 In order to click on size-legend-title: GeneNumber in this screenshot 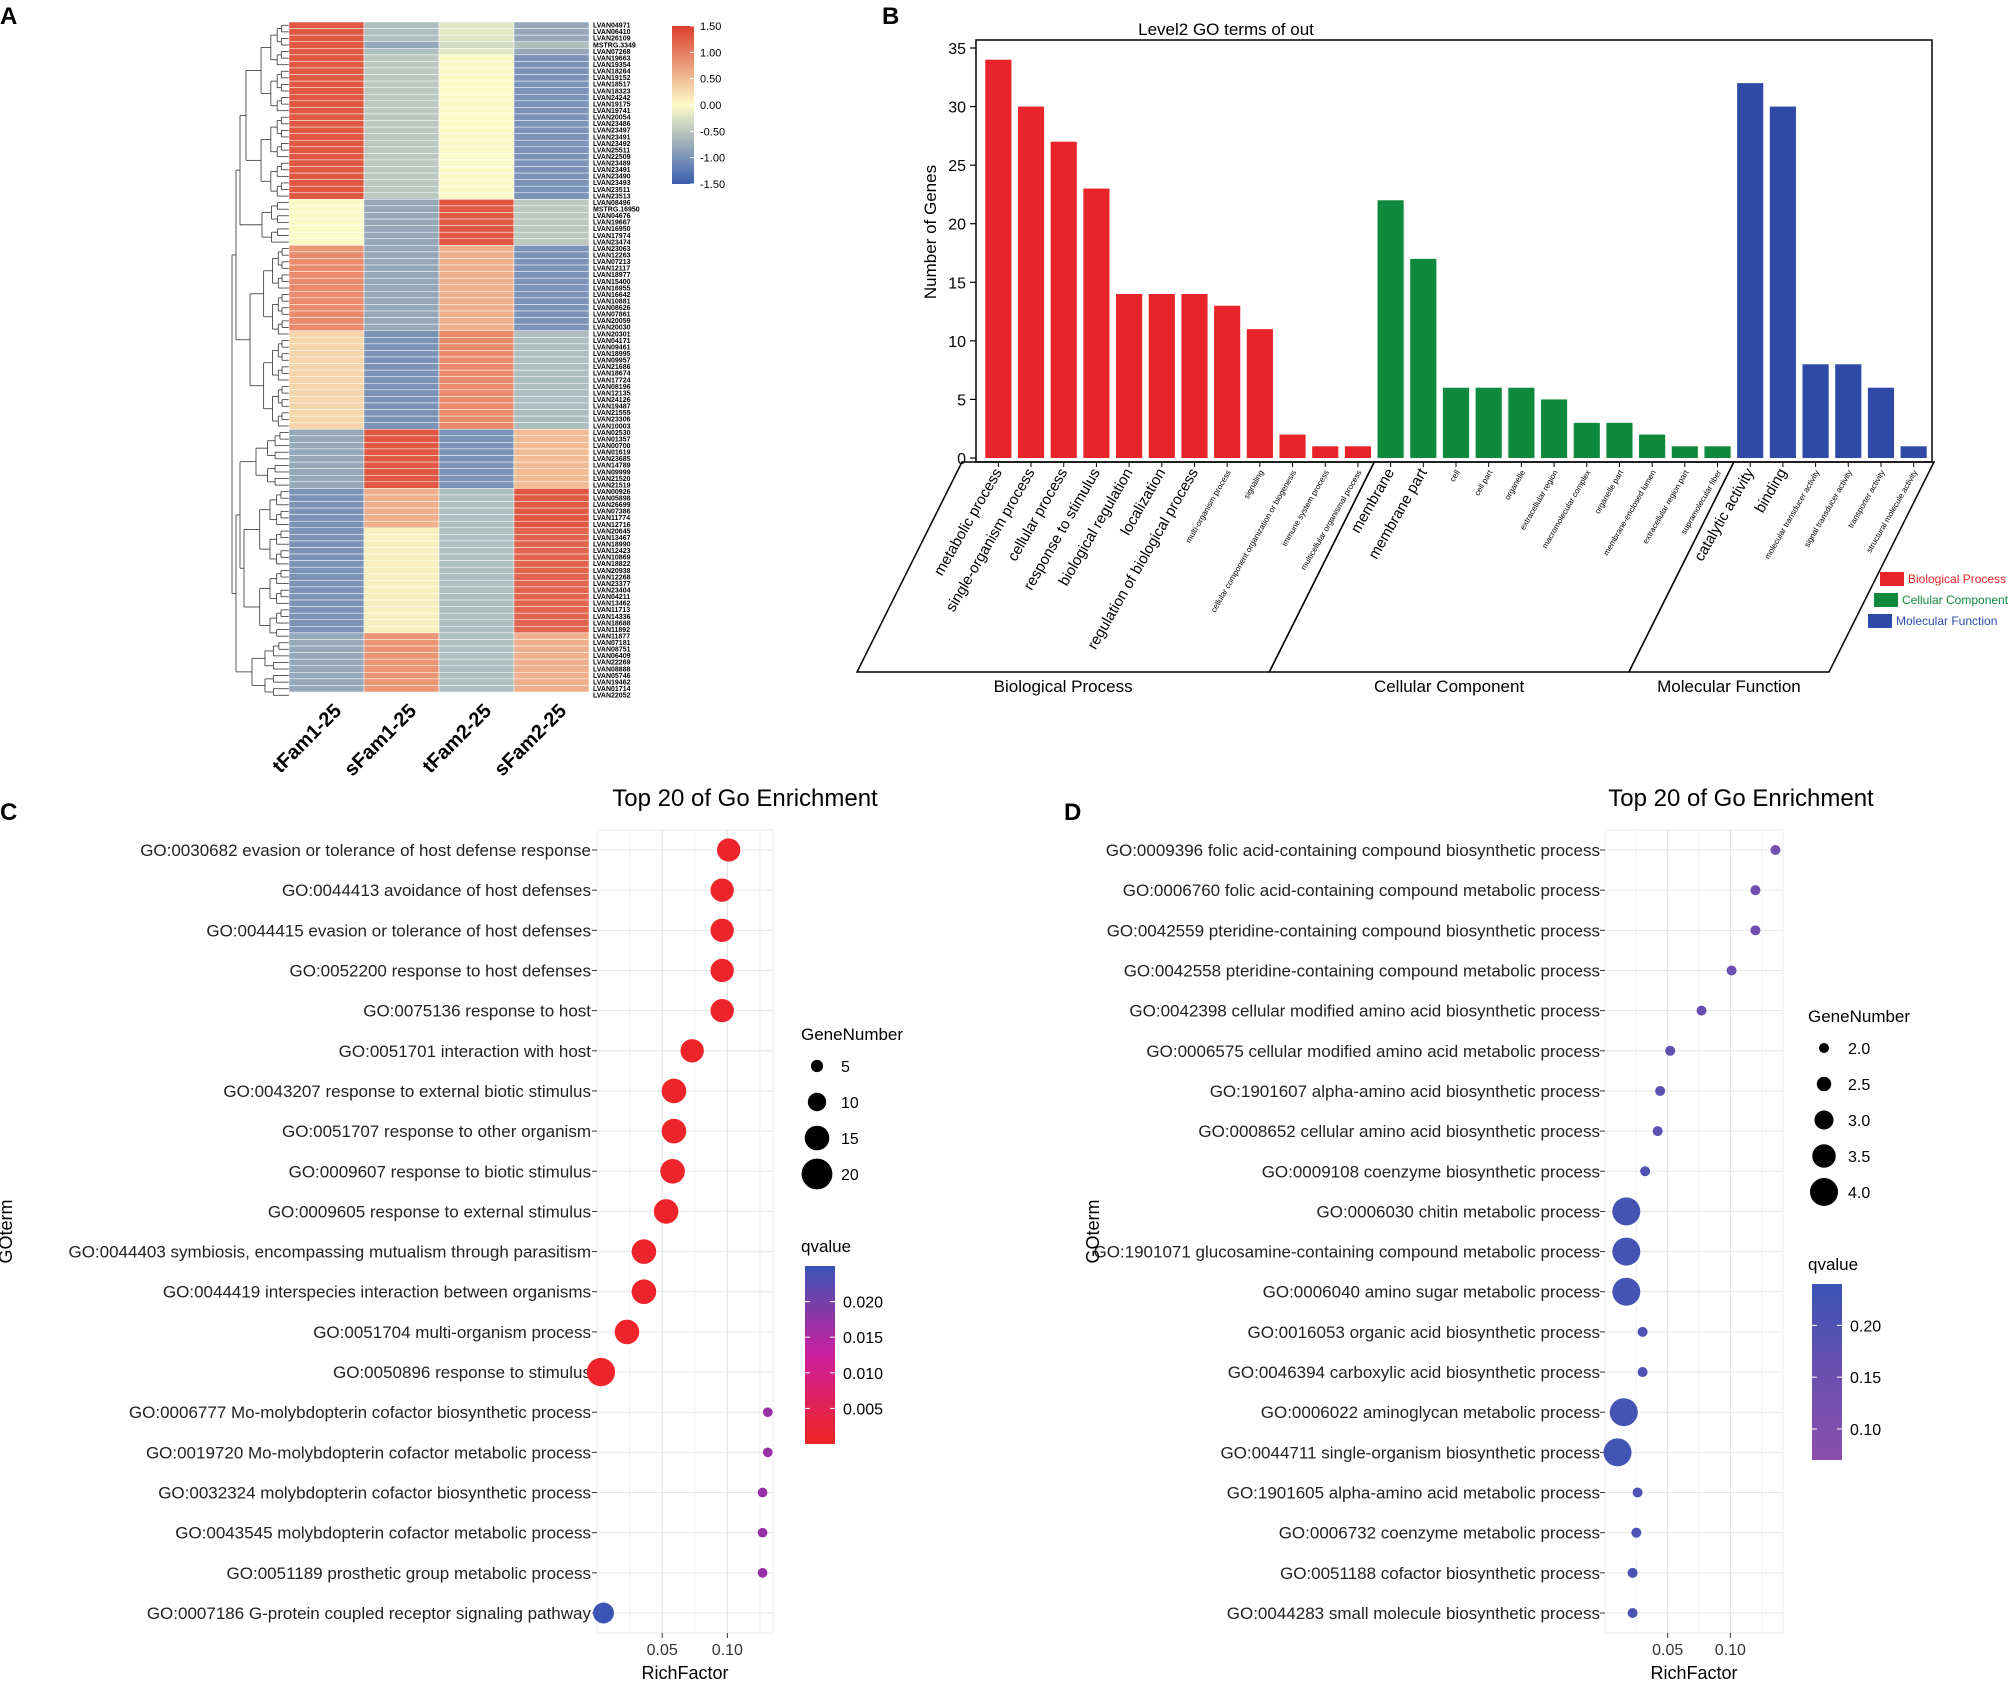, I will do `click(852, 1034)`.